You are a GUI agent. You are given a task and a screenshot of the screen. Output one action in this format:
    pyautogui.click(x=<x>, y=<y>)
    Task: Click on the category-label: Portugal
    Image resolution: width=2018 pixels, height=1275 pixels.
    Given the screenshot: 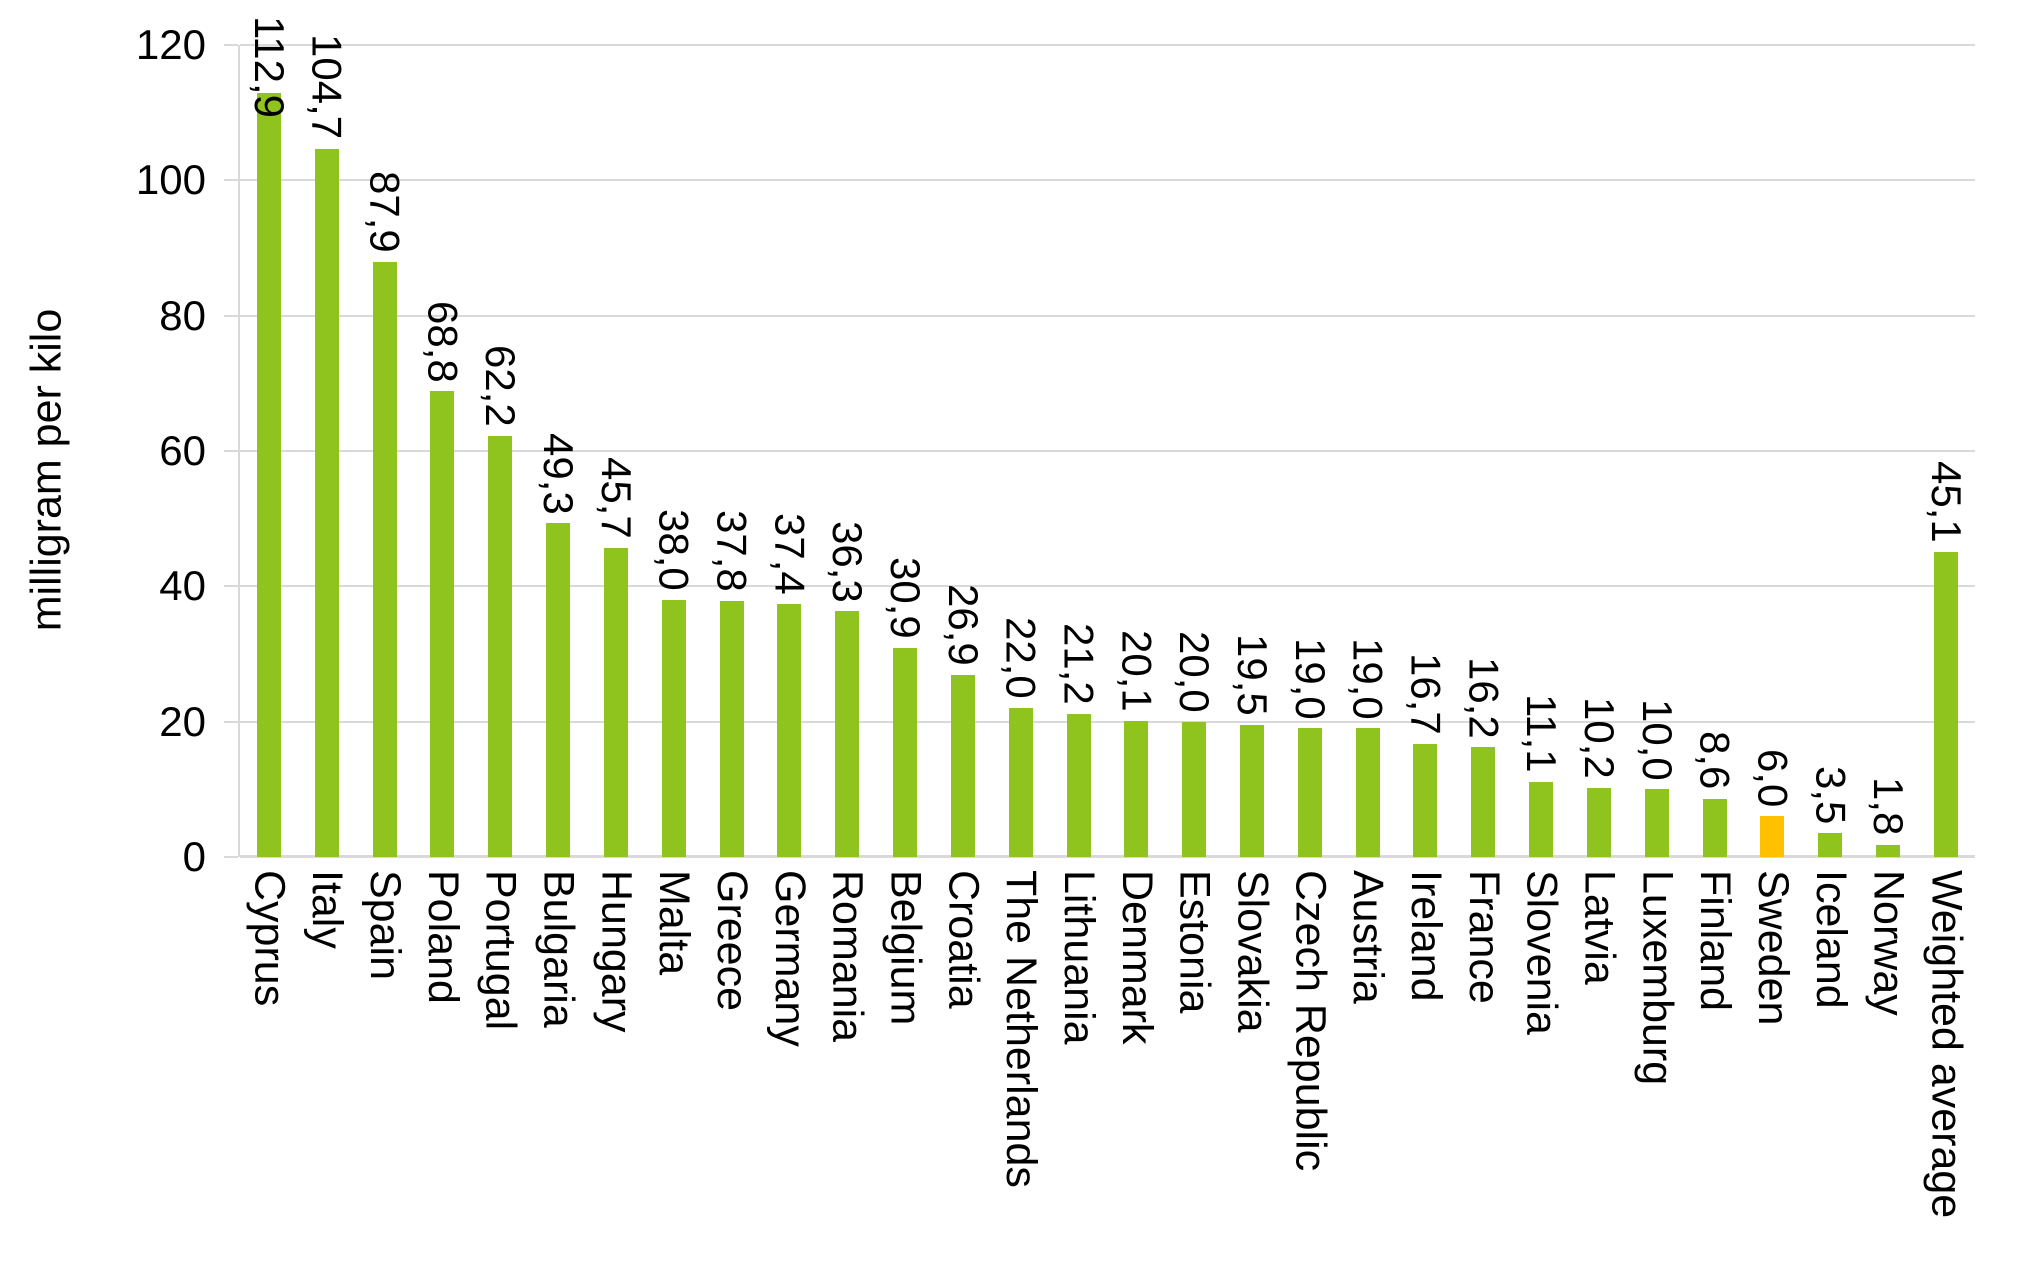 What is the action you would take?
    pyautogui.click(x=500, y=950)
    